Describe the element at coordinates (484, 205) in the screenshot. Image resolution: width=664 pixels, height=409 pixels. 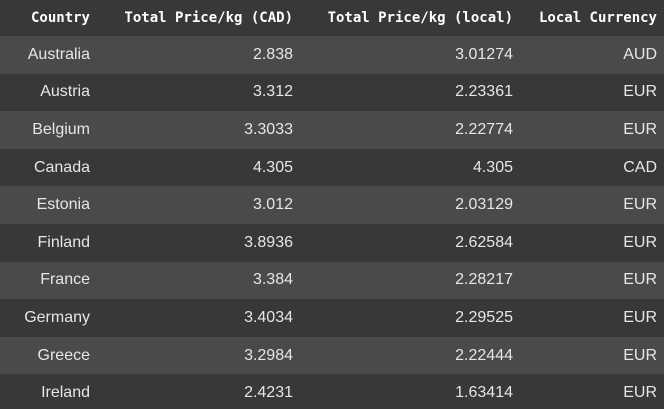
I see `cell-total-price-local: 2.03129` at that location.